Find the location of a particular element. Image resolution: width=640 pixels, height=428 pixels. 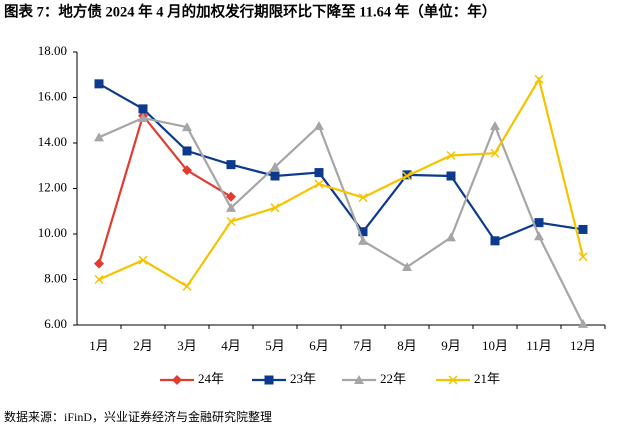

y-tick-label: 14.00 is located at coordinates (52, 141).